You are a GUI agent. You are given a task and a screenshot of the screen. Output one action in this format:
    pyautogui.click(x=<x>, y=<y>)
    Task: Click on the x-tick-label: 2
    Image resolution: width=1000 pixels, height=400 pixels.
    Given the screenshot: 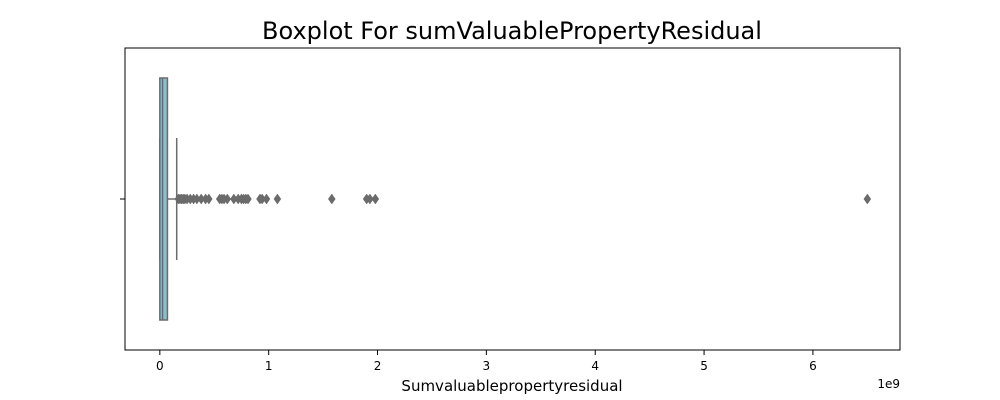 What is the action you would take?
    pyautogui.click(x=378, y=366)
    